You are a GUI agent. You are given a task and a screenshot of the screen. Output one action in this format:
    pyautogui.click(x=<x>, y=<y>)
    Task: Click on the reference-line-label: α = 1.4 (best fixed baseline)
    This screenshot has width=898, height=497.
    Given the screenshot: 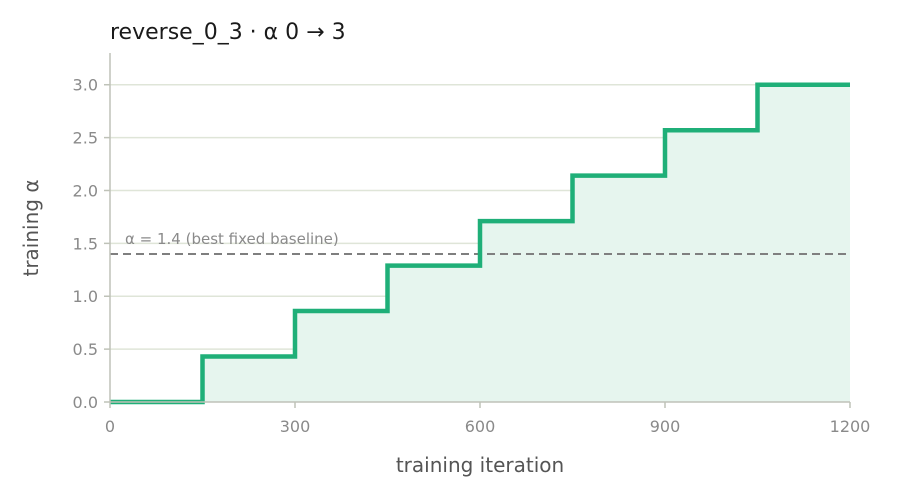 What is the action you would take?
    pyautogui.click(x=232, y=239)
    